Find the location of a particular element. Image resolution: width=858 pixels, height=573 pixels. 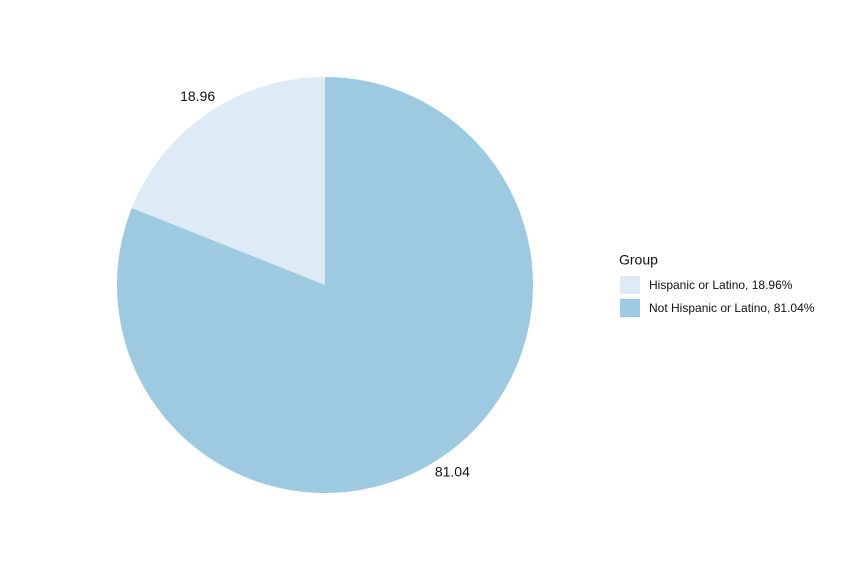

legend-label: Not Hispanic or Latino, 81.04% is located at coordinates (732, 308).